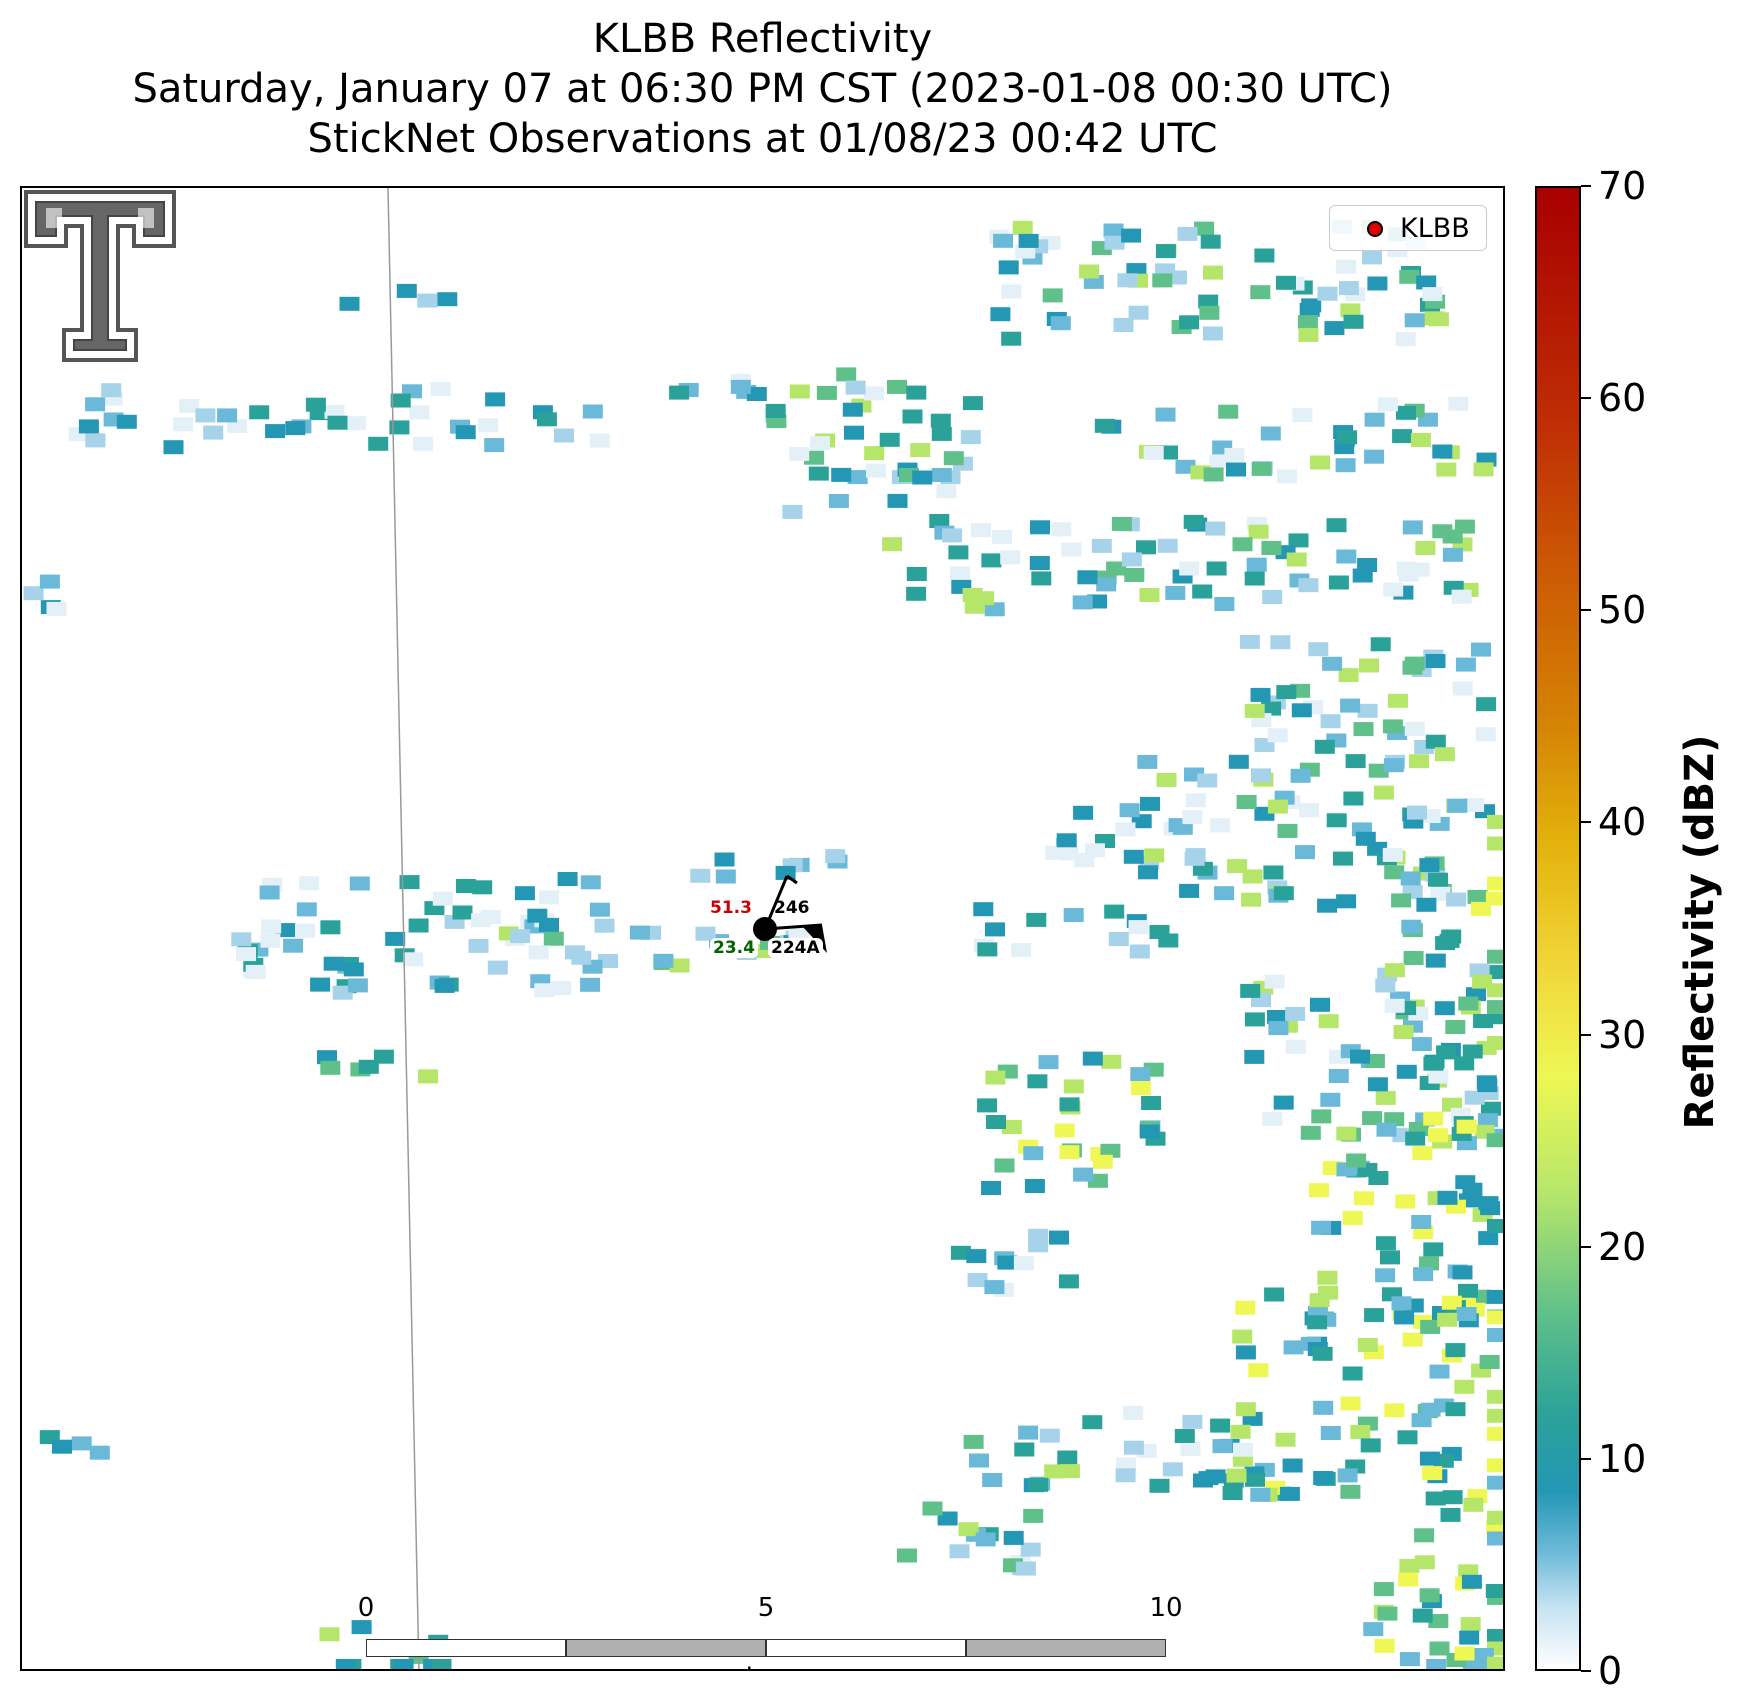  What do you see at coordinates (1610, 1671) in the screenshot?
I see `colorbar-tick-label: 0` at bounding box center [1610, 1671].